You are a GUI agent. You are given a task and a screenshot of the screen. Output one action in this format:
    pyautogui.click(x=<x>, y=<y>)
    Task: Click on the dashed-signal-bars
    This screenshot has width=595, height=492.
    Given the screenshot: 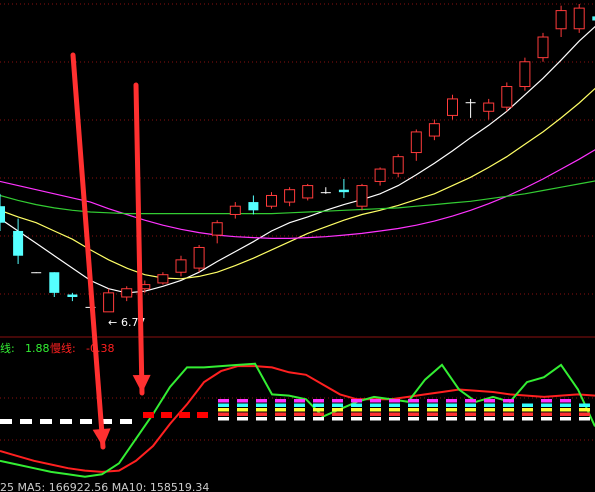 What is the action you would take?
    pyautogui.click(x=295, y=411)
    